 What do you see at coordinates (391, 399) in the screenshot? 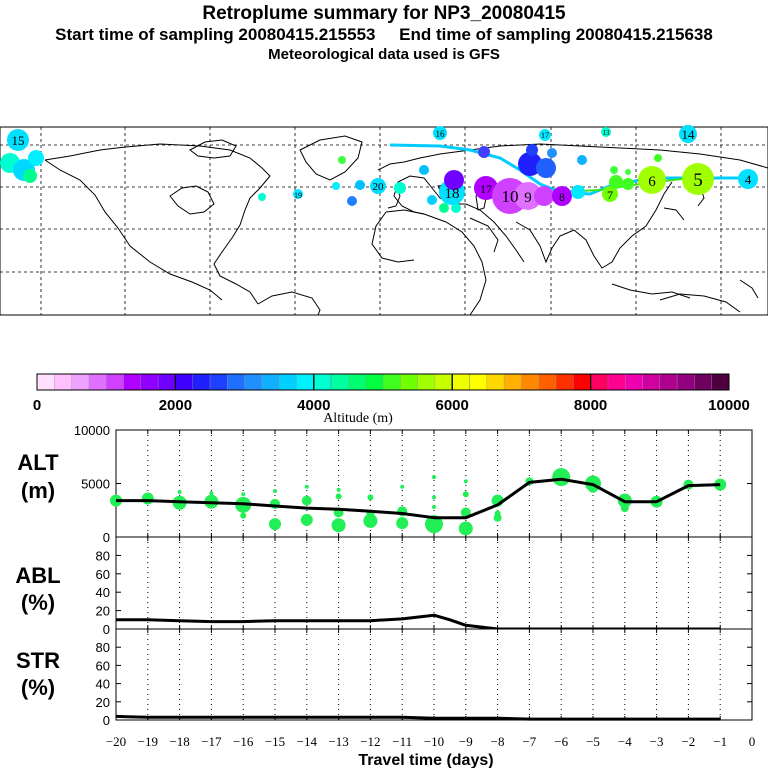
I see `altitude-colorbar: 0 2000 4000 6000 8000 10000 Altitude (m)` at bounding box center [391, 399].